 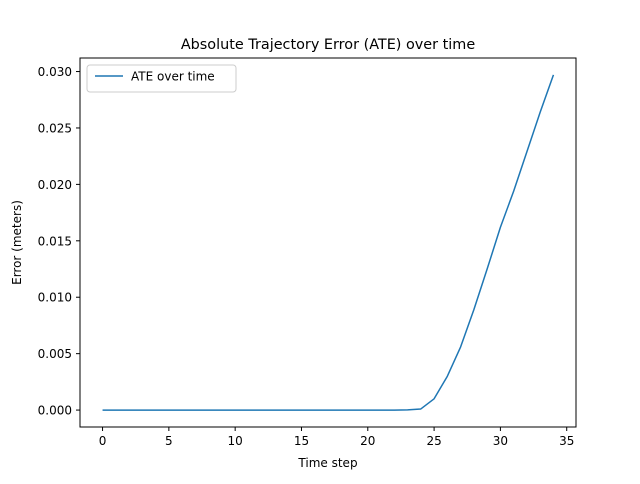 I want to click on x-tick-label: 25, so click(x=433, y=441).